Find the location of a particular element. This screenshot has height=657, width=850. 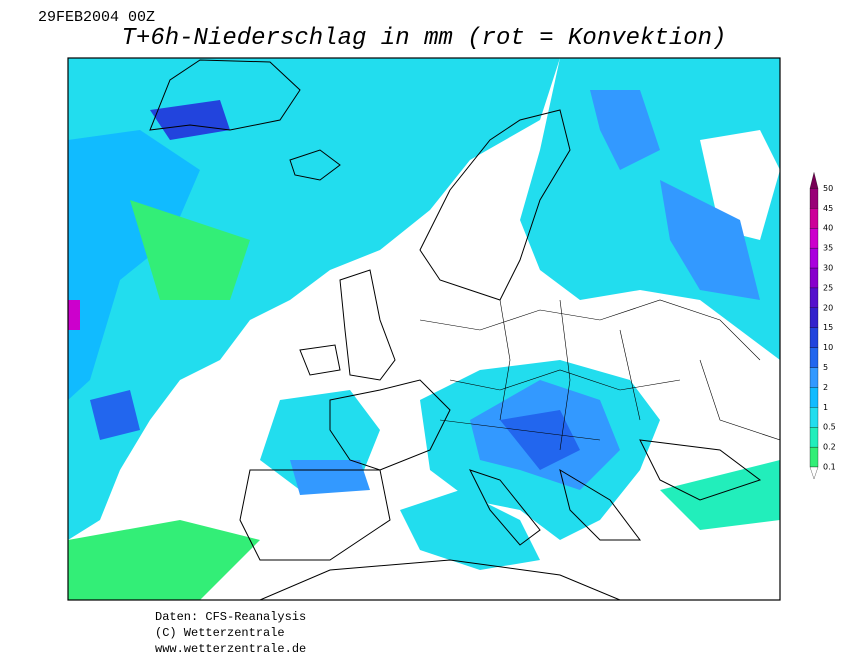

legend-label: 15 is located at coordinates (828, 327).